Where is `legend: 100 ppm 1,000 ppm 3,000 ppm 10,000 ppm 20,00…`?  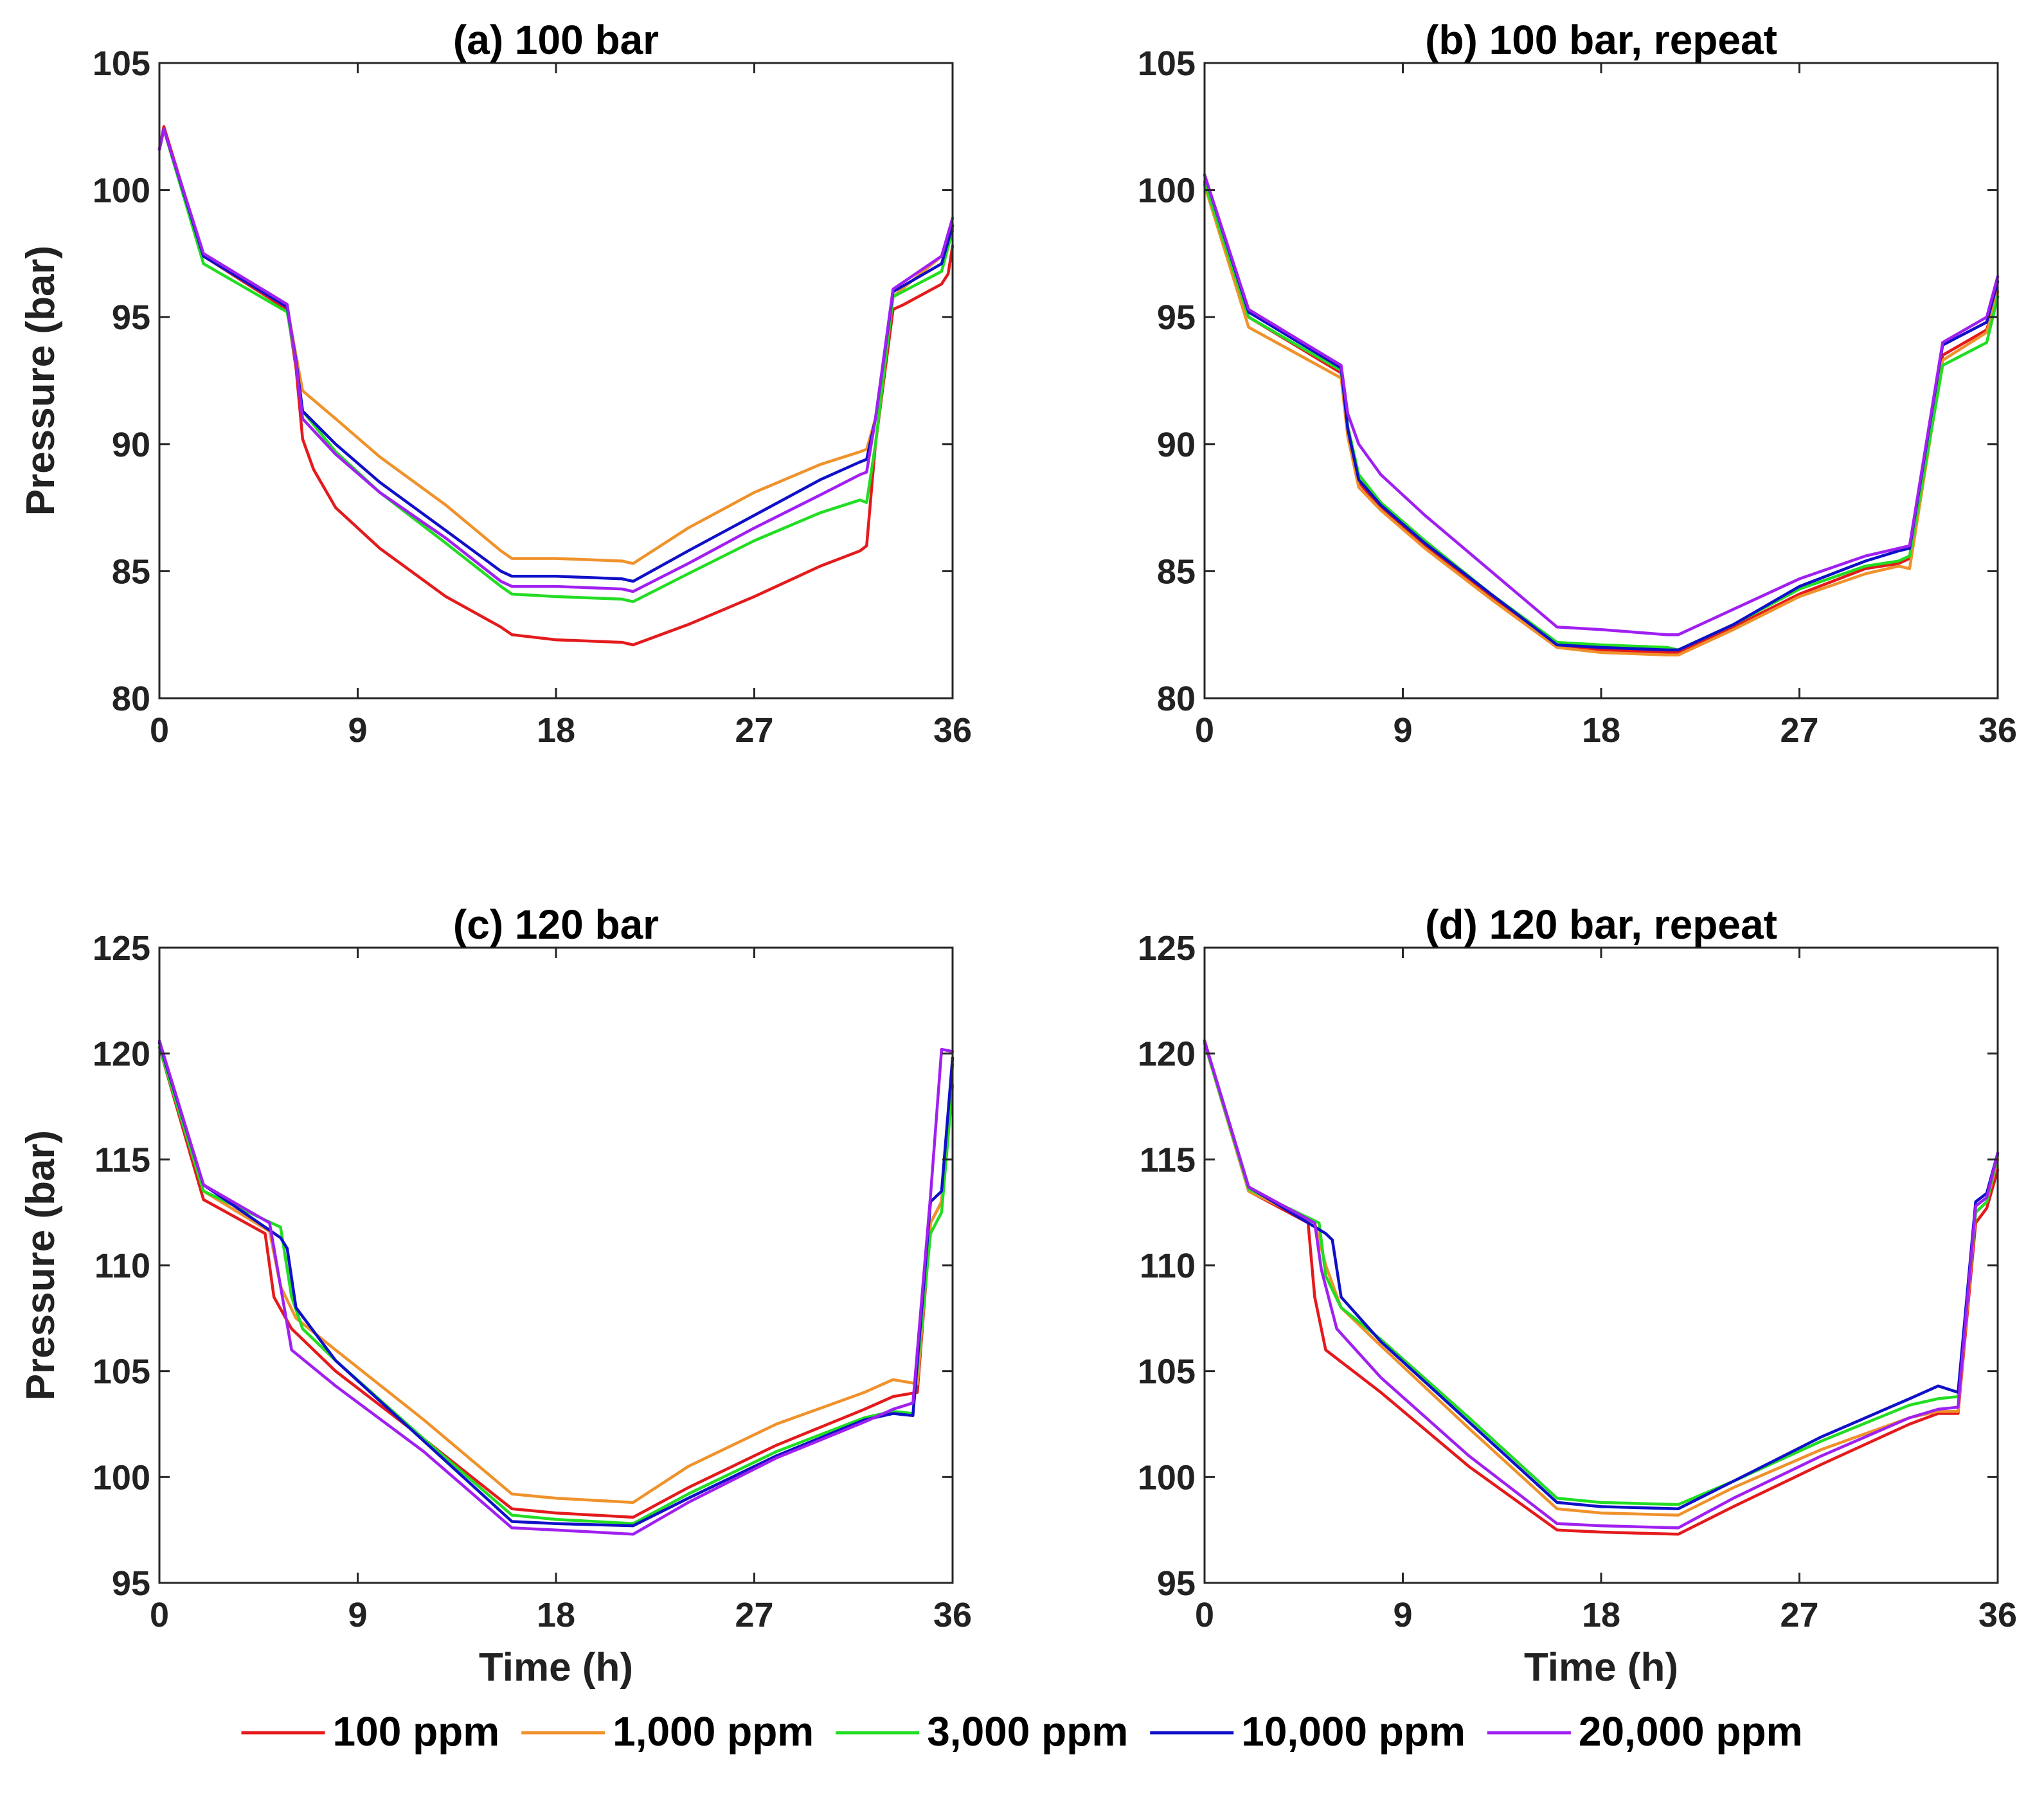
legend: 100 ppm 1,000 ppm 3,000 ppm 10,000 ppm 20,00… is located at coordinates (1022, 1731).